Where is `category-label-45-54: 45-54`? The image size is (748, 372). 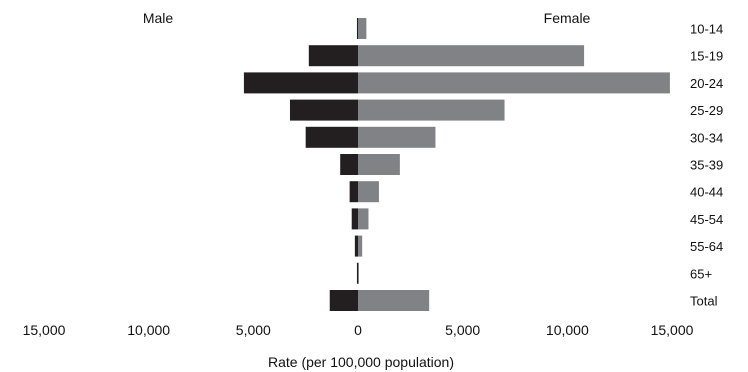
category-label-45-54: 45-54 is located at coordinates (706, 219).